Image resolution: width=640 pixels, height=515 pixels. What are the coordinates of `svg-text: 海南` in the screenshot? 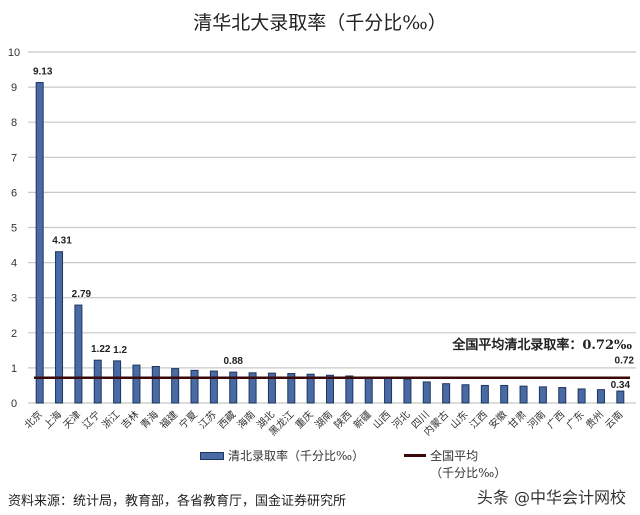 It's located at (245, 419).